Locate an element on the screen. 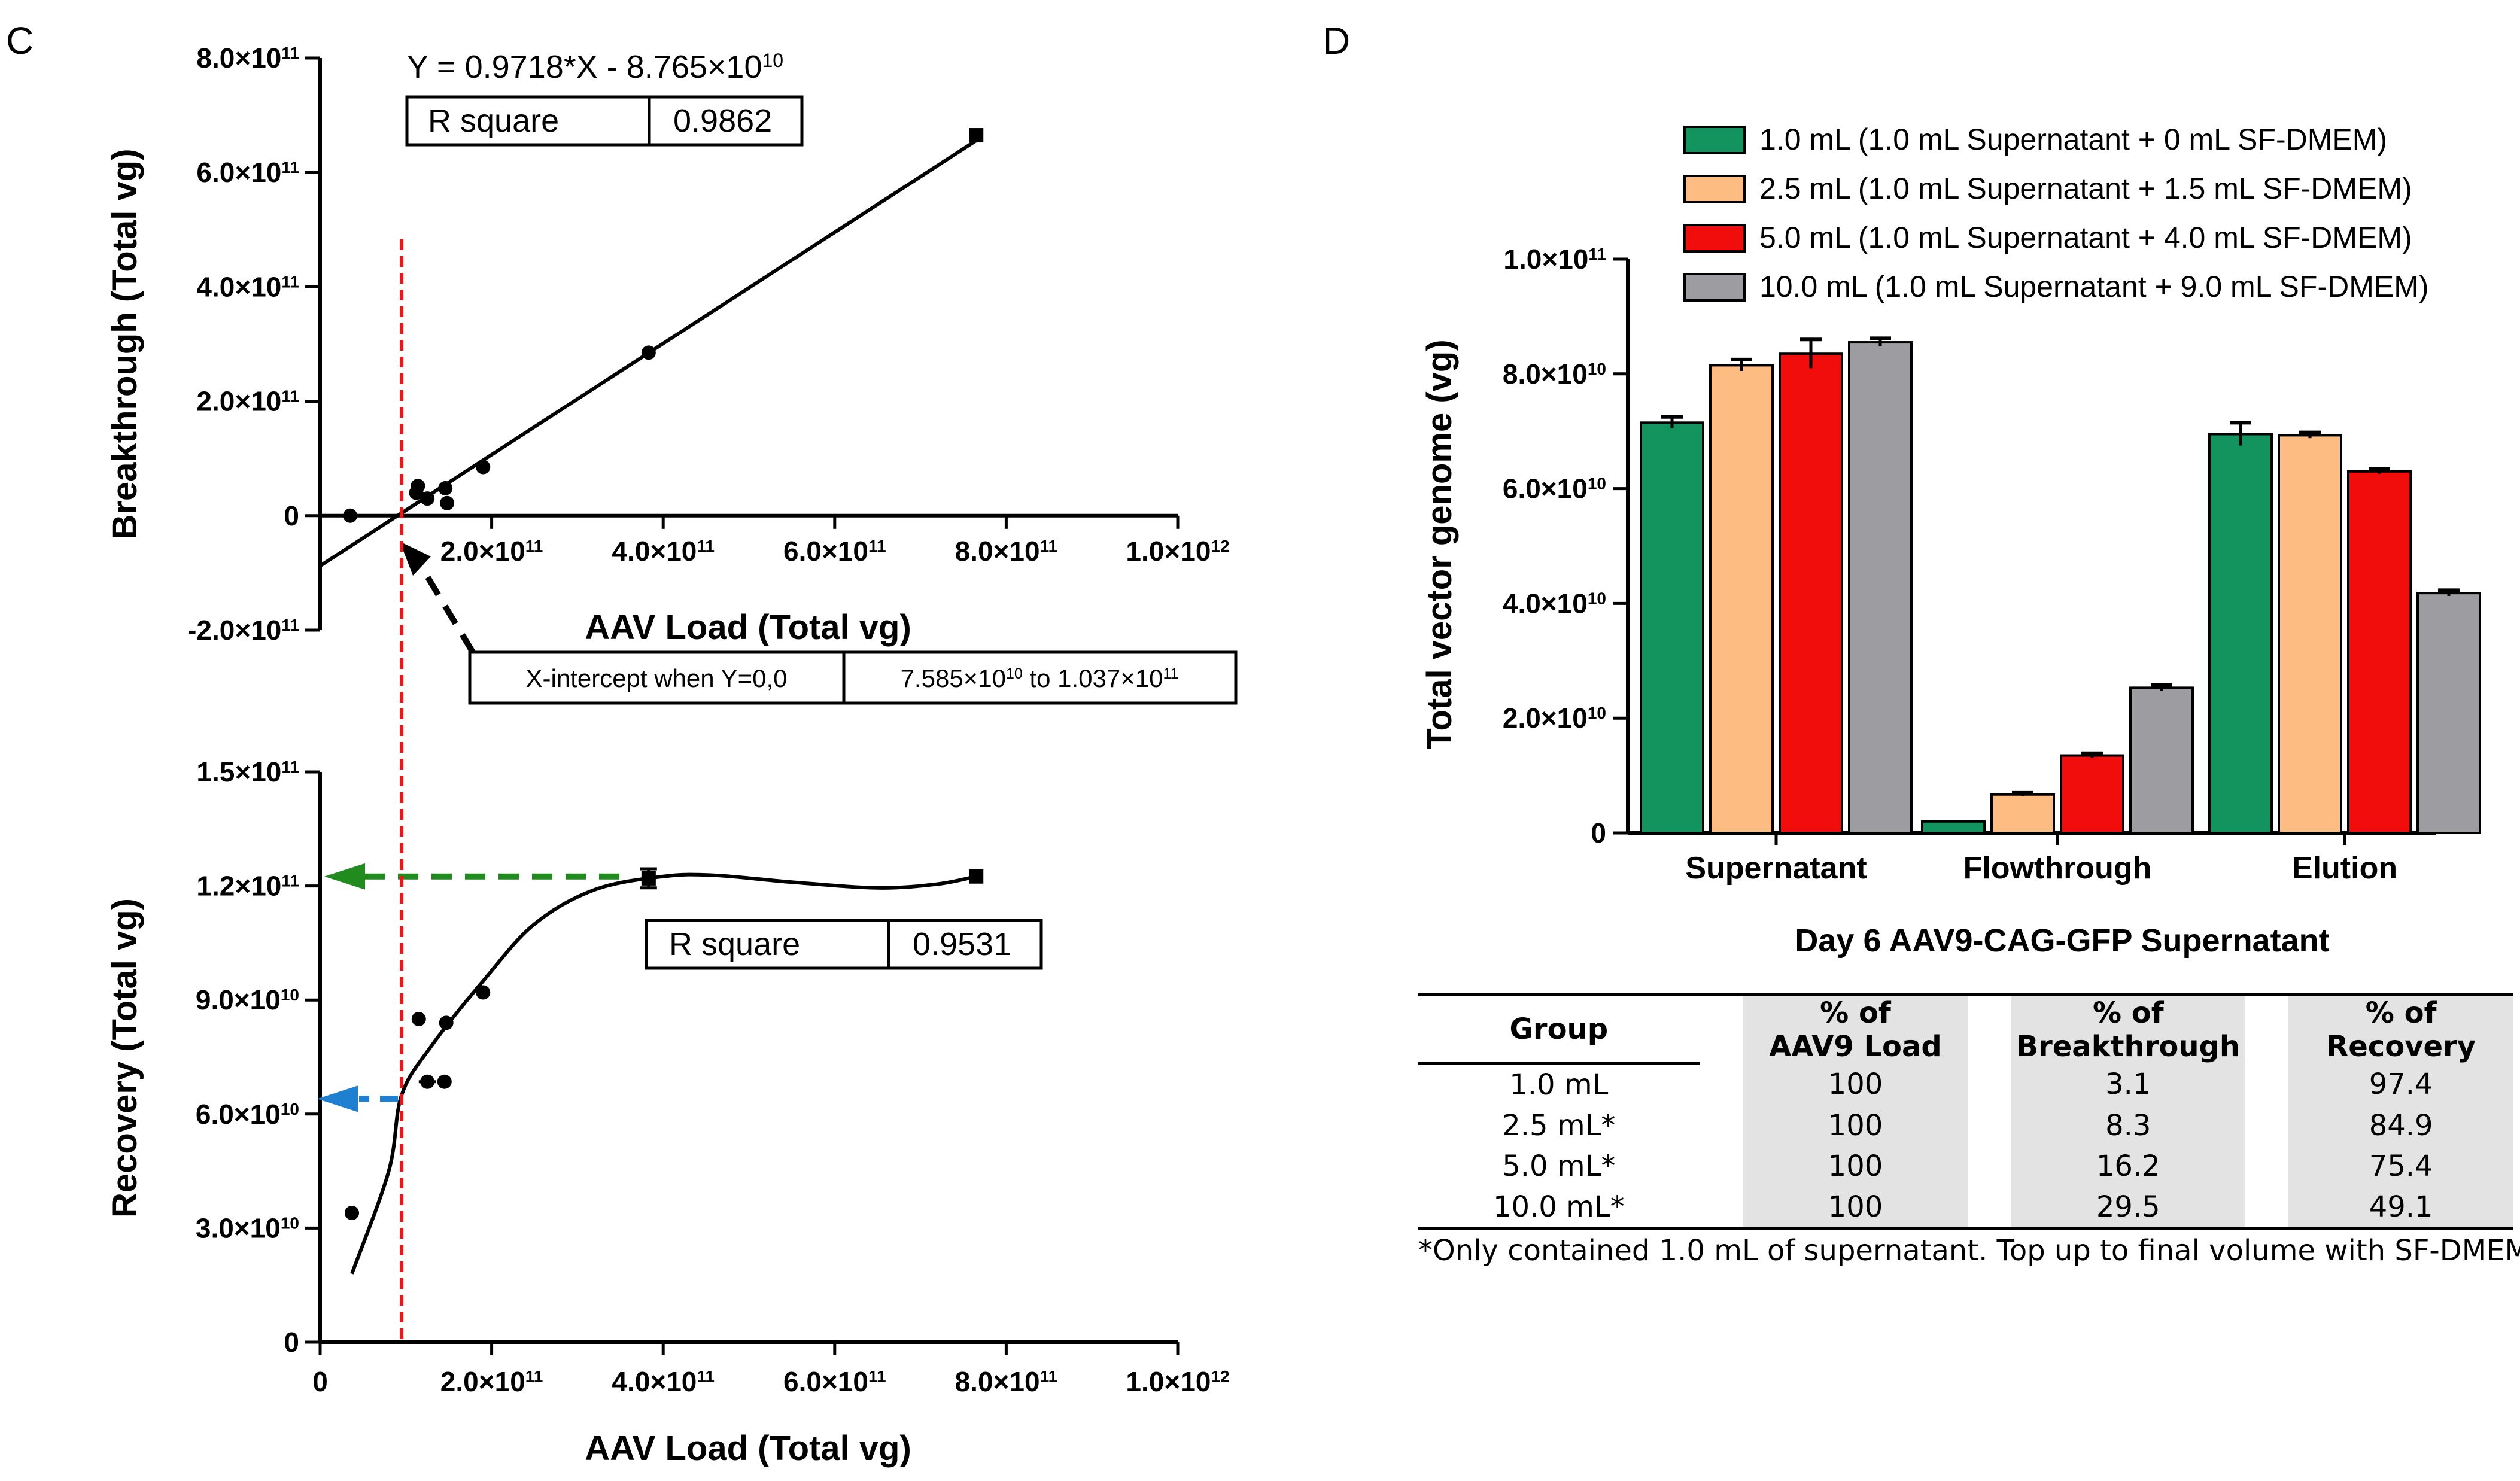 The height and width of the screenshot is (1481, 2520). y-axis-title: Recovery (Total vg) is located at coordinates (125, 1058).